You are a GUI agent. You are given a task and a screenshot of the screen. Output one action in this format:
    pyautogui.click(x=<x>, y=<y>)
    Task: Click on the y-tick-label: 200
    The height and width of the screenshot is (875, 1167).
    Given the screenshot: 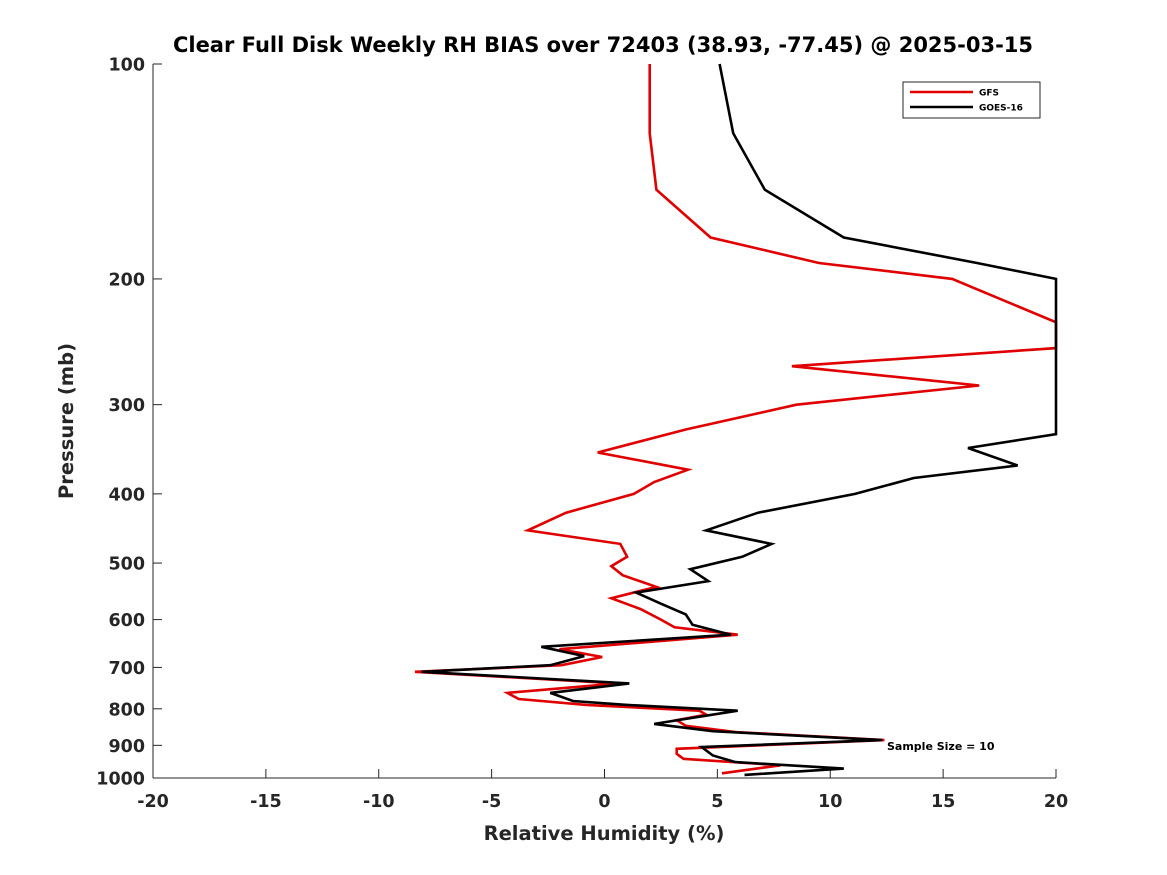 What is the action you would take?
    pyautogui.click(x=126, y=280)
    